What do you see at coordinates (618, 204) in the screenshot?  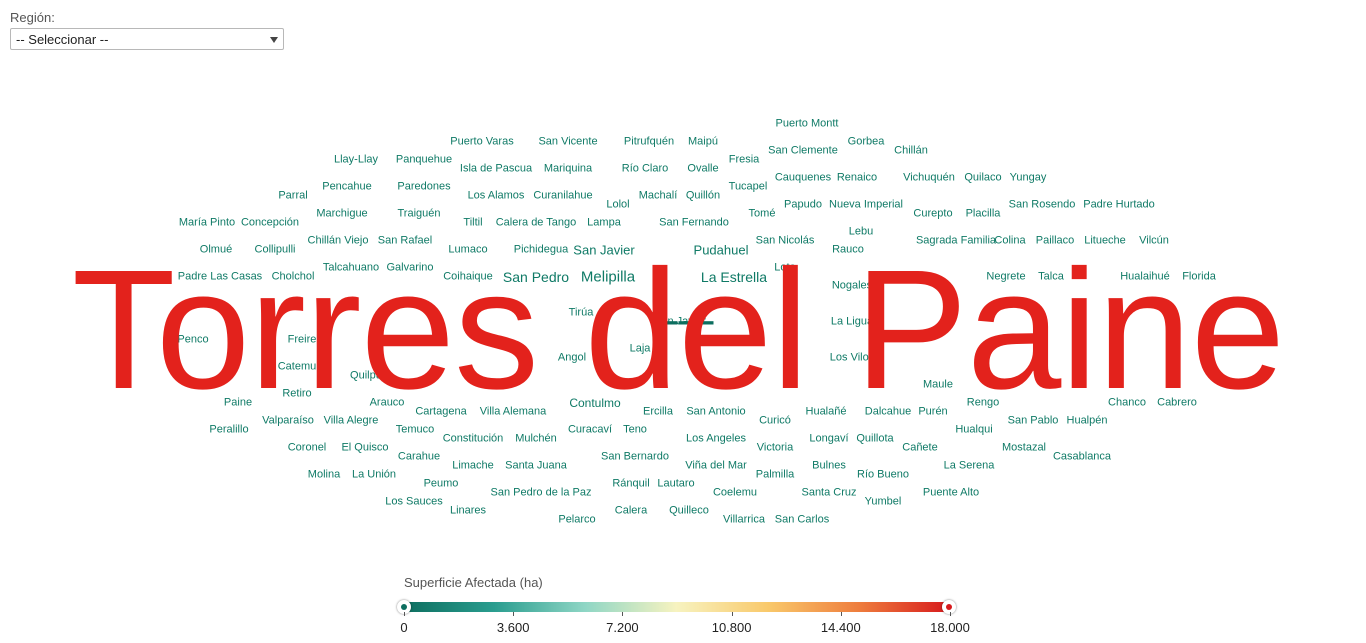 I see `cloud-word: Lolol` at bounding box center [618, 204].